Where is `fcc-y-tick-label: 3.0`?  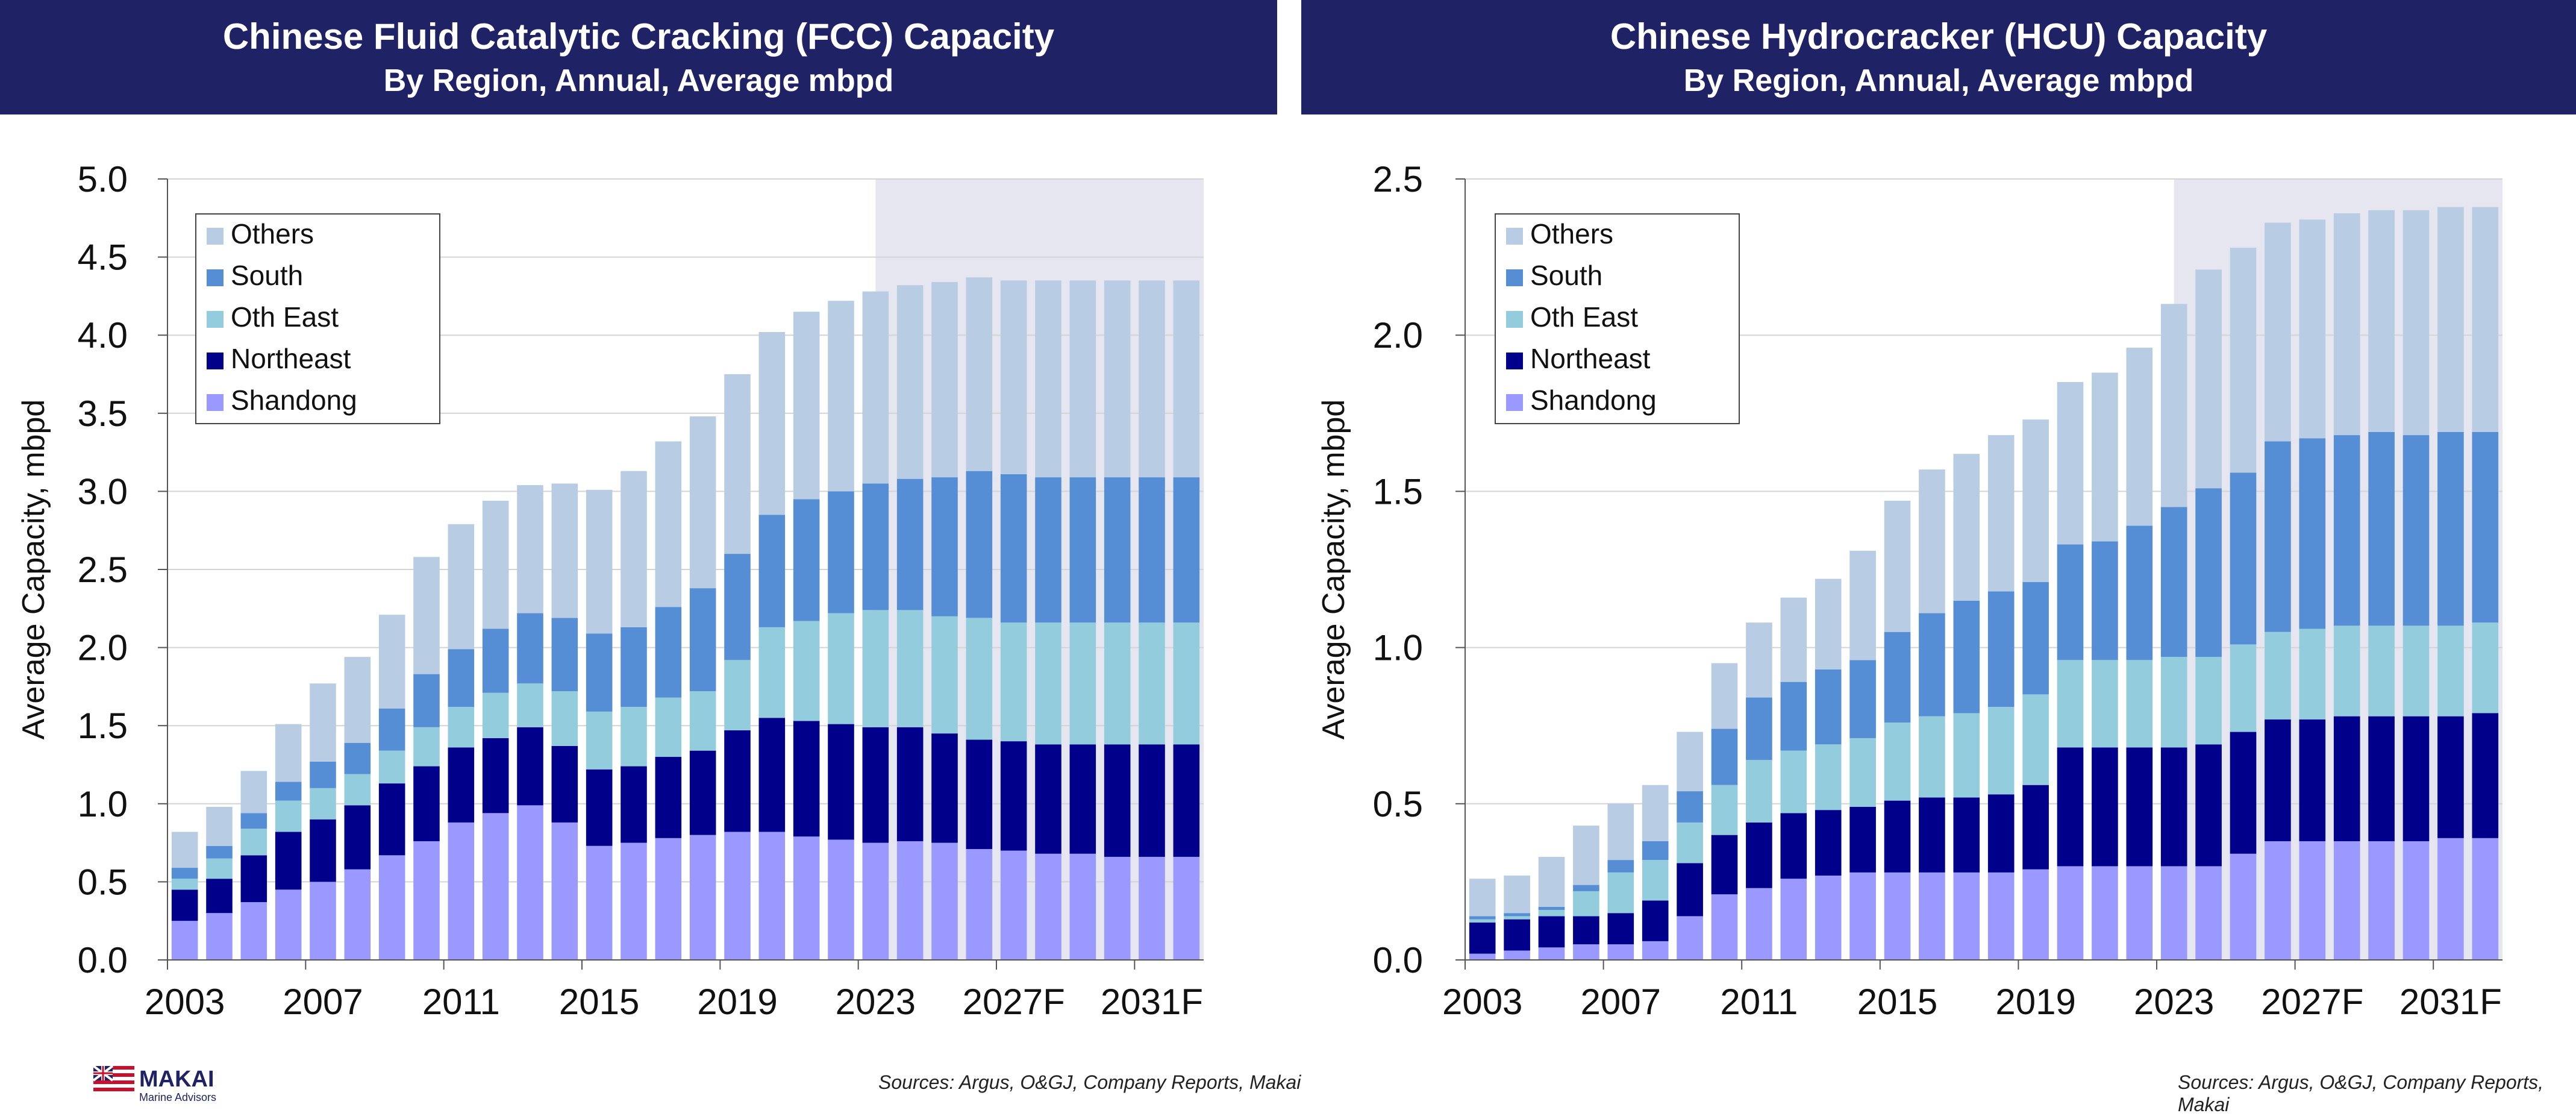
fcc-y-tick-label: 3.0 is located at coordinates (103, 492).